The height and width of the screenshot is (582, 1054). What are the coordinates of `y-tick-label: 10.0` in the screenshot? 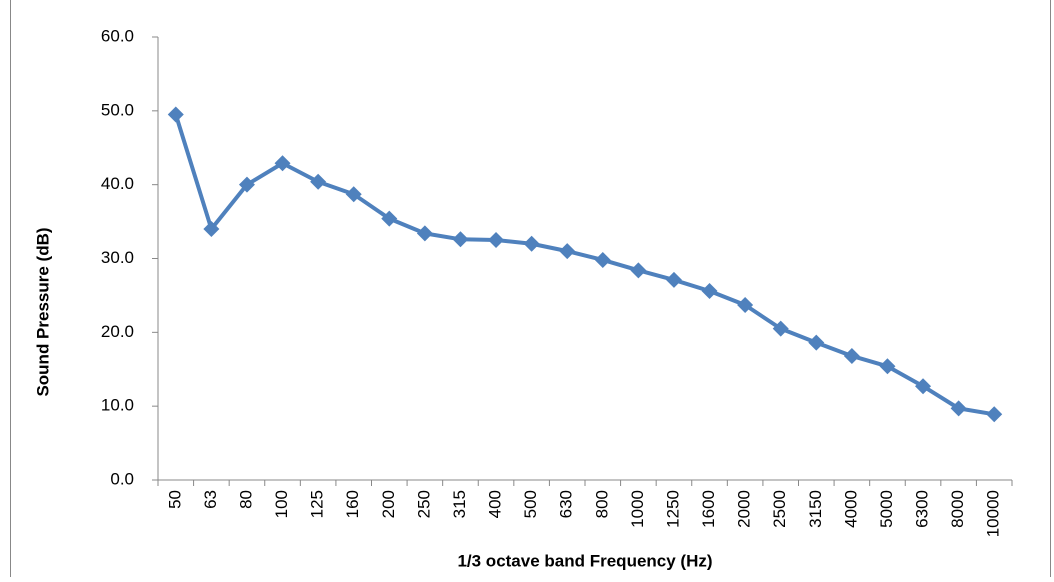 It's located at (117, 405).